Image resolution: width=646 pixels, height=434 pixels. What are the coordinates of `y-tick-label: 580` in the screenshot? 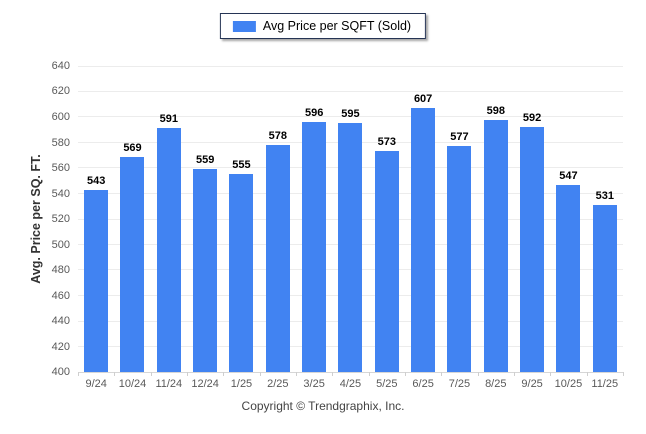 It's located at (60, 142).